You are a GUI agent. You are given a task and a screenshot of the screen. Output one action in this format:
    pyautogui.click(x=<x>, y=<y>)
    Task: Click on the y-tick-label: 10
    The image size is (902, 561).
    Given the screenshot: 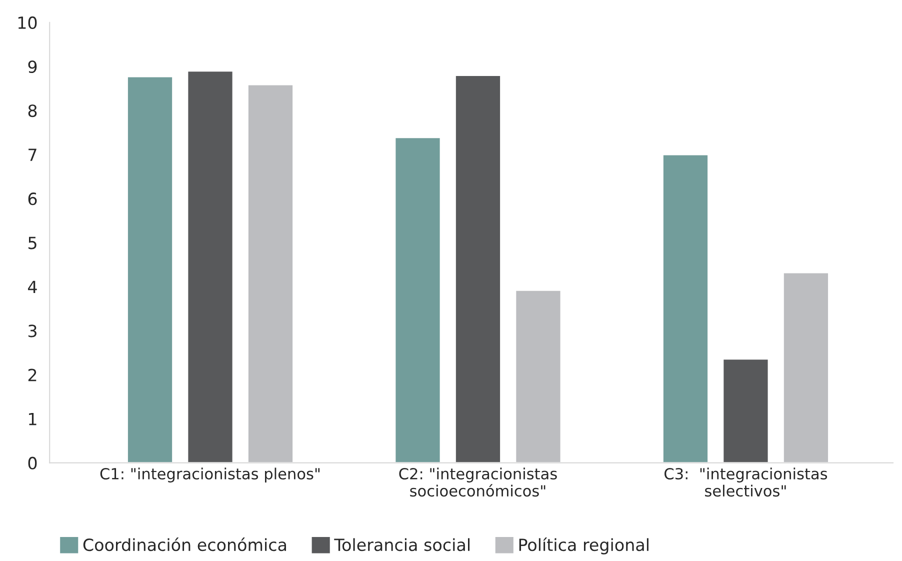 What is the action you would take?
    pyautogui.click(x=27, y=23)
    